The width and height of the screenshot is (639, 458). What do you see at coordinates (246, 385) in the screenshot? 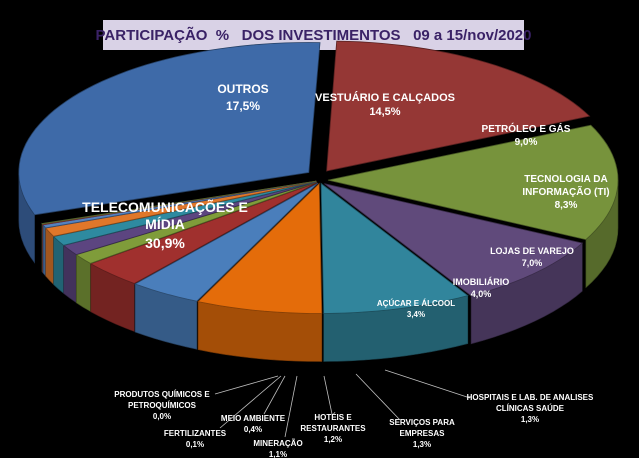
I see `leader-line-produtos-quimicos-e-petroquimicos` at bounding box center [246, 385].